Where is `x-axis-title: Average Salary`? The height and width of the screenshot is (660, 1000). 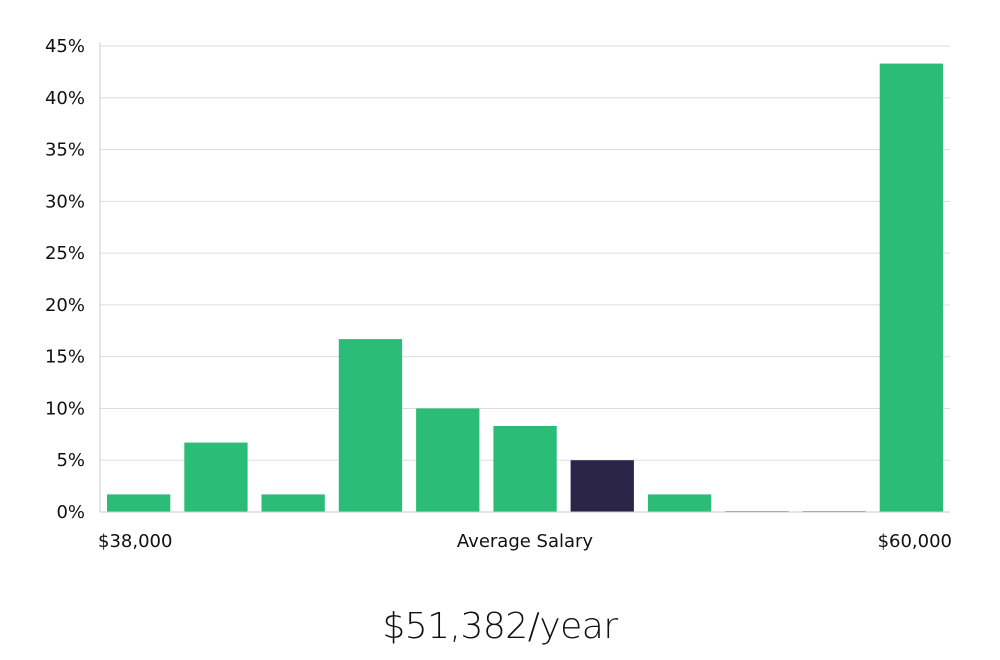 x-axis-title: Average Salary is located at coordinates (525, 541).